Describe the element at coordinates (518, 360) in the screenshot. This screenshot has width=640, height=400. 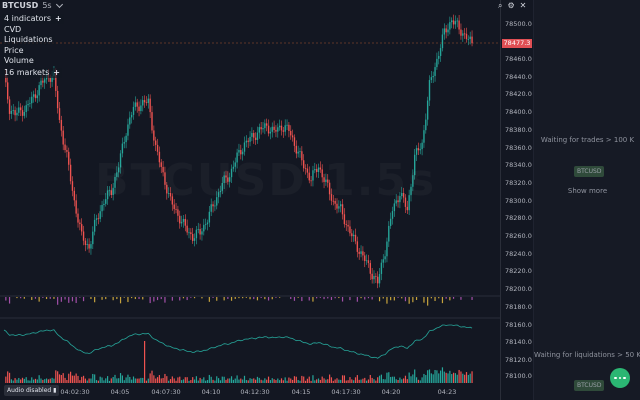
I see `price-label: 78120.0` at that location.